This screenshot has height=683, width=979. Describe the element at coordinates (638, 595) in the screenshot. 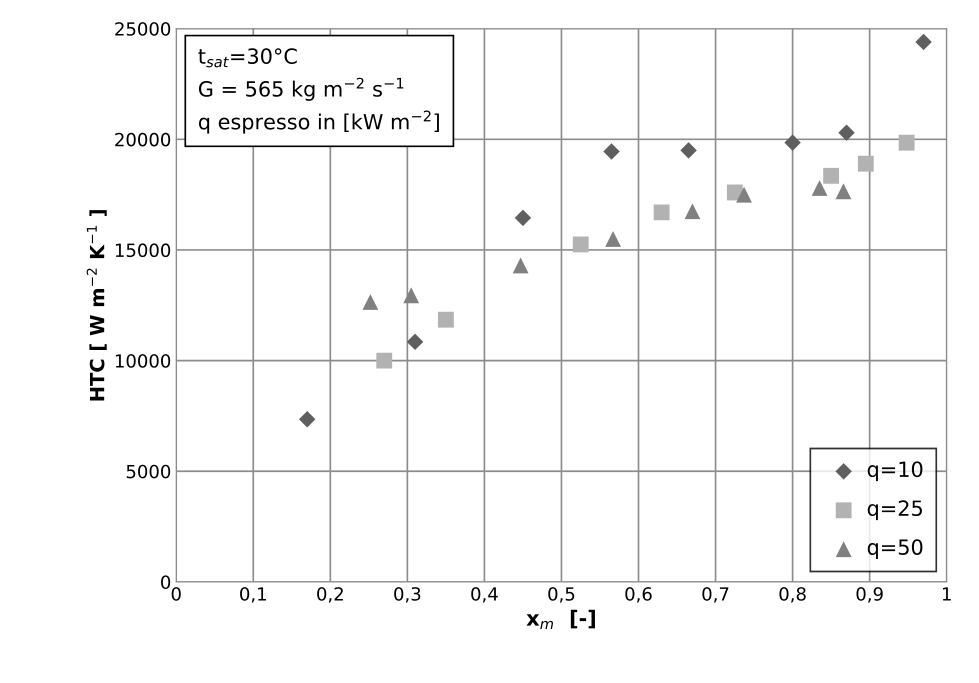

I see `x-tick-label: 0,6` at that location.